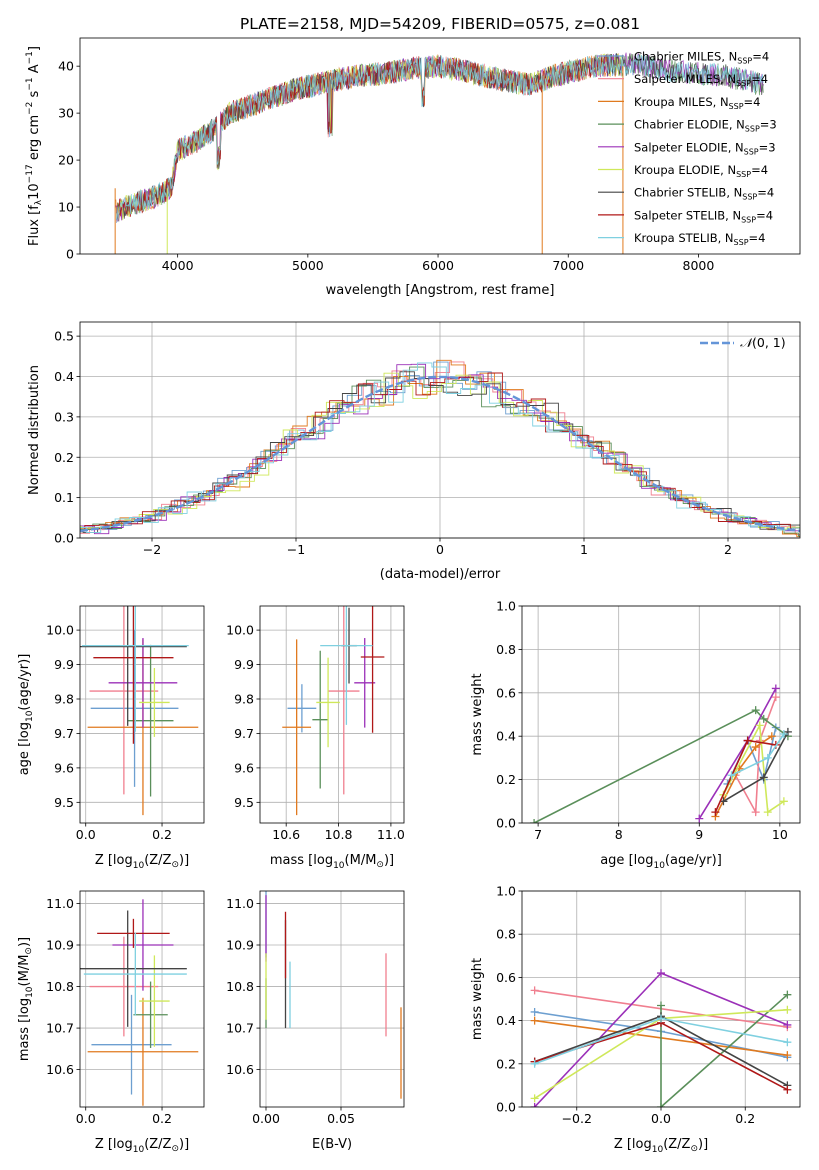 This screenshot has height=1170, width=819. Describe the element at coordinates (34, 225) in the screenshot. I see `label-part: Flux [f` at that location.